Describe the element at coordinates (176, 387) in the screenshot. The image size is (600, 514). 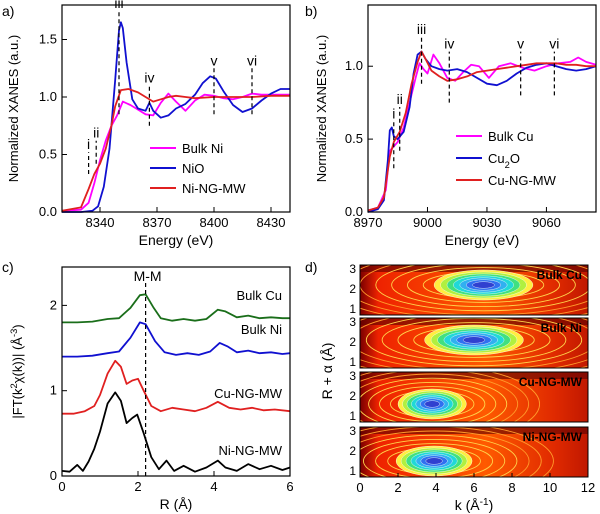
I see `series-line-cu-ng-mw` at that location.